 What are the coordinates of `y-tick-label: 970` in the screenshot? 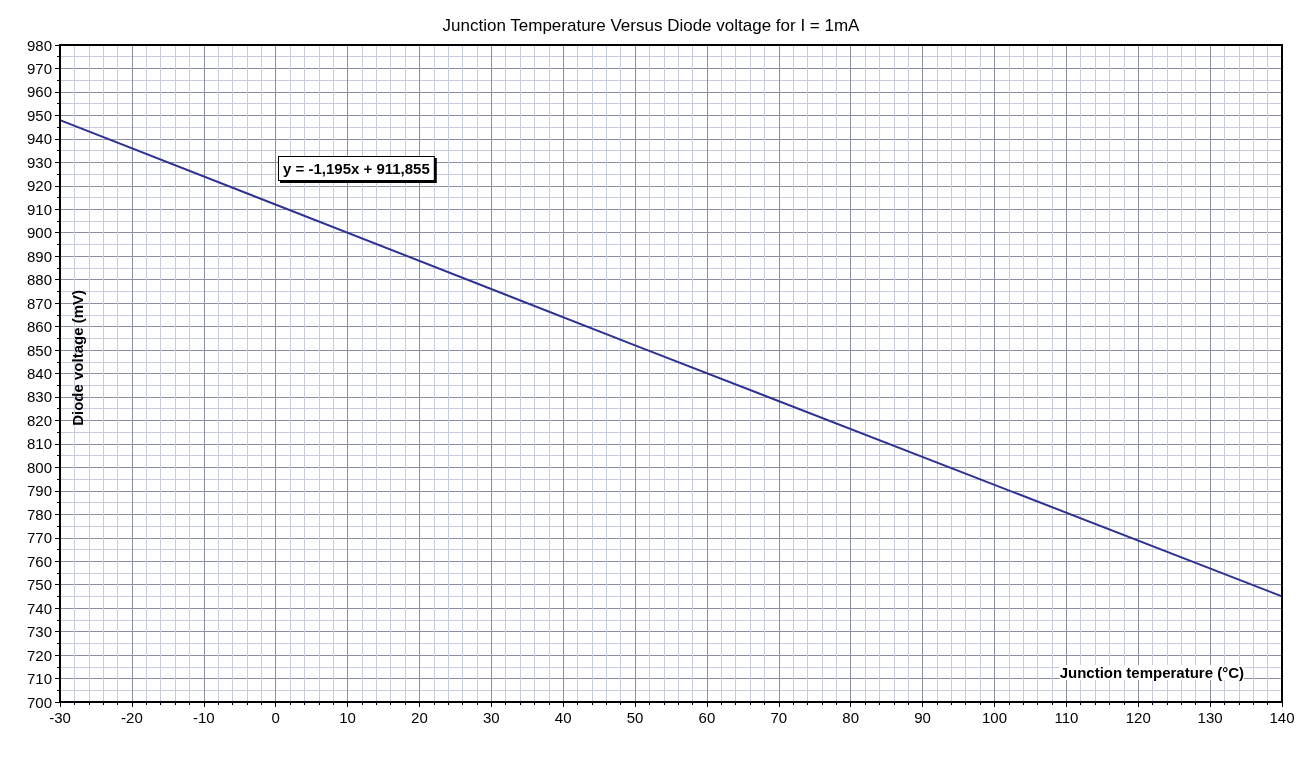 It's located at (39, 68).